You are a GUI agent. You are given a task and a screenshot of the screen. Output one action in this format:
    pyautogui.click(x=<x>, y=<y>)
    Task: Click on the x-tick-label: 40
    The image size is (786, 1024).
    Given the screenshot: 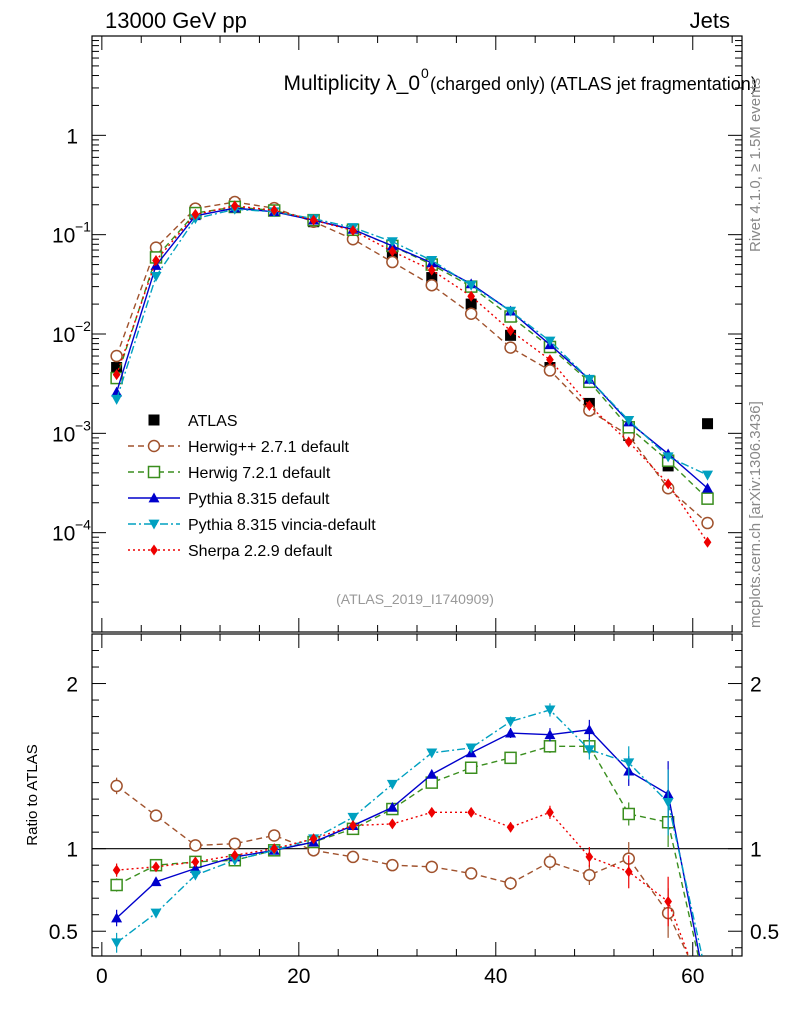 What is the action you would take?
    pyautogui.click(x=495, y=976)
    